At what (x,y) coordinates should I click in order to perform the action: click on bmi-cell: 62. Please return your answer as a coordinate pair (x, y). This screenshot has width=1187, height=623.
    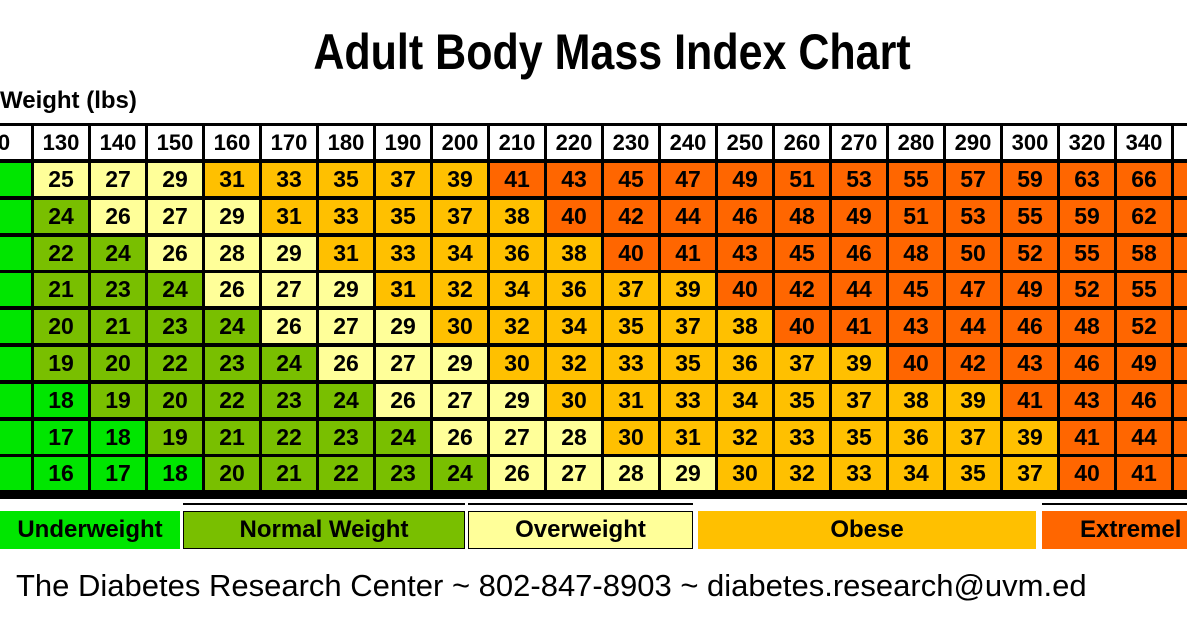
    Looking at the image, I should click on (1180, 253).